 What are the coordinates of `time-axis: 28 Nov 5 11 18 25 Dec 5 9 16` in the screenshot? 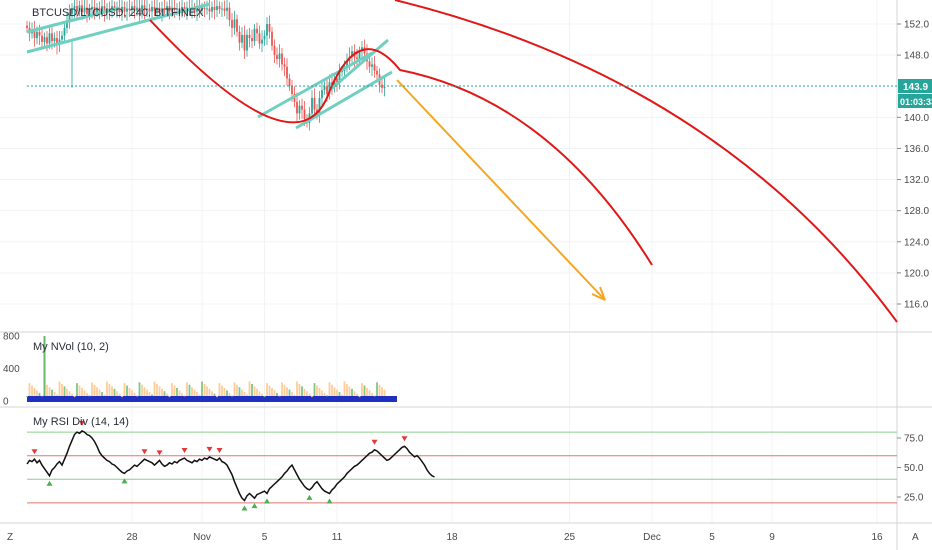 It's located at (504, 537).